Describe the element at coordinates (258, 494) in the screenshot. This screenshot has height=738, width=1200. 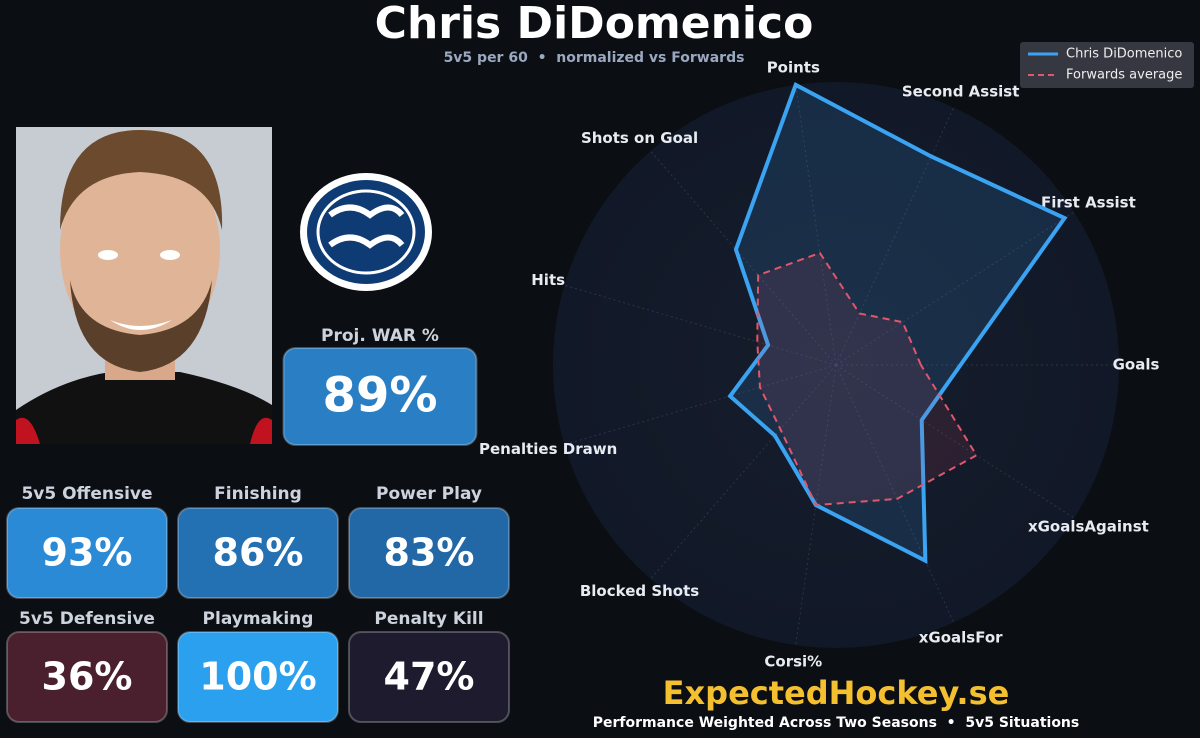
I see `tile-label: Finishing` at that location.